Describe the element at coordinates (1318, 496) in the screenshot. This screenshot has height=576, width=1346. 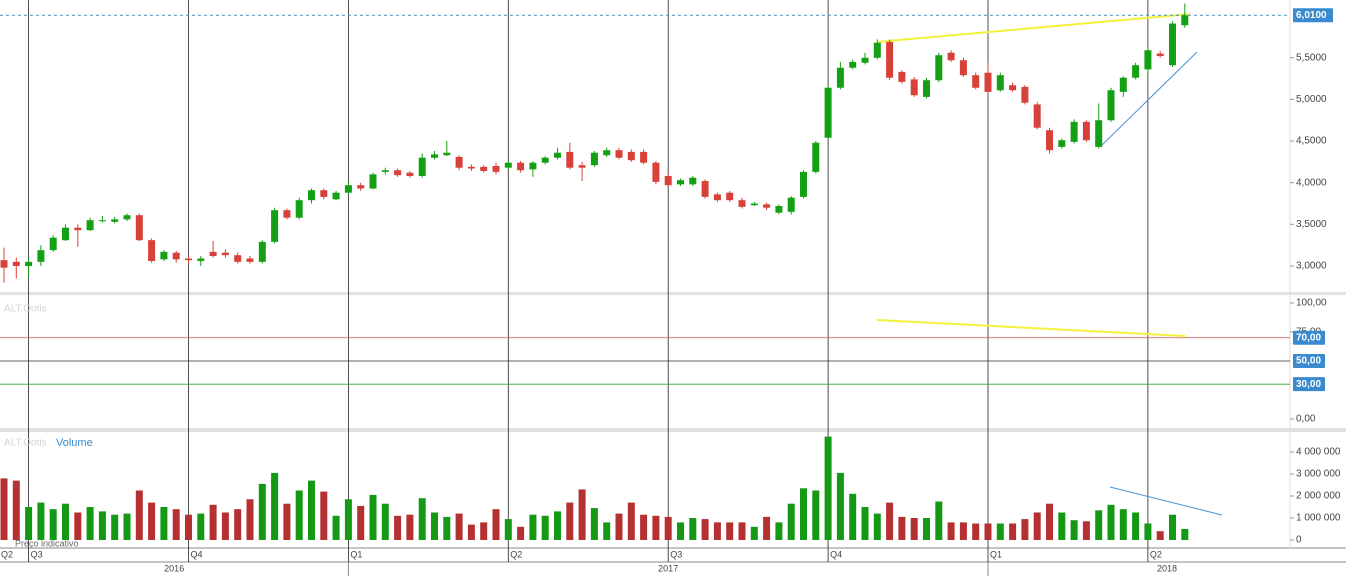
I see `y-tick-label: 2 000 000` at that location.